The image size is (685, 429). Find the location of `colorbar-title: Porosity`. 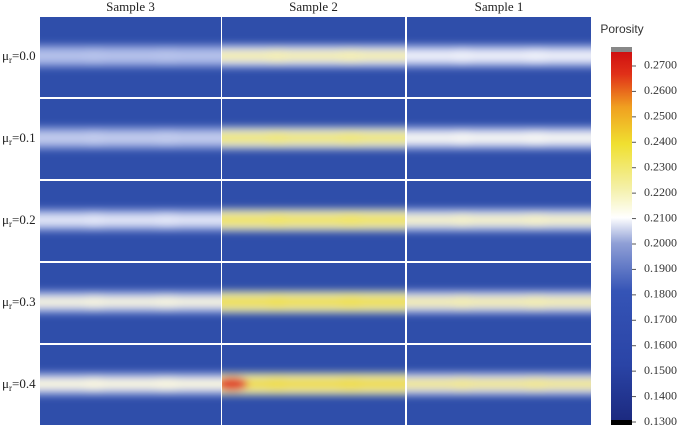

colorbar-title: Porosity is located at coordinates (621, 29).